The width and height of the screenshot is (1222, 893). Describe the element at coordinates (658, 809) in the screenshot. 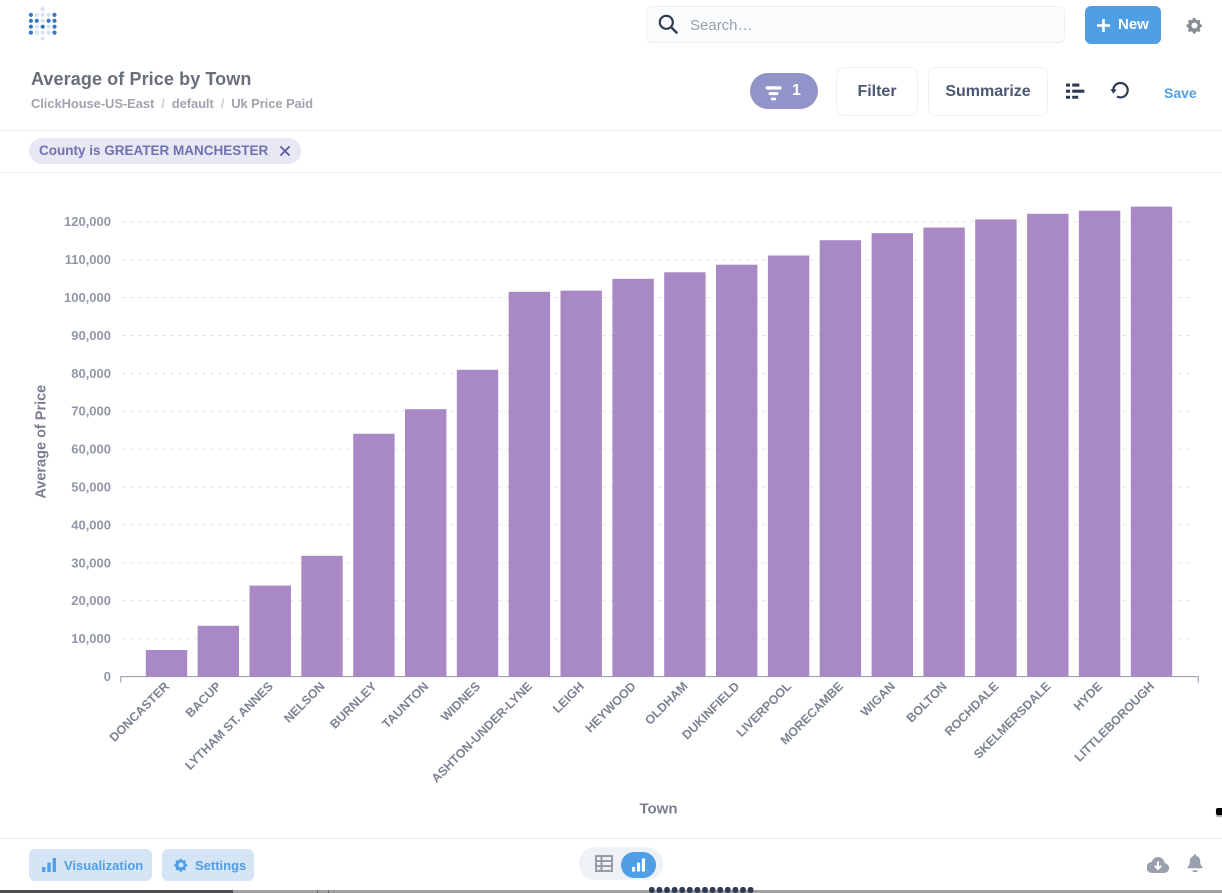

I see `svg-text: Town` at that location.